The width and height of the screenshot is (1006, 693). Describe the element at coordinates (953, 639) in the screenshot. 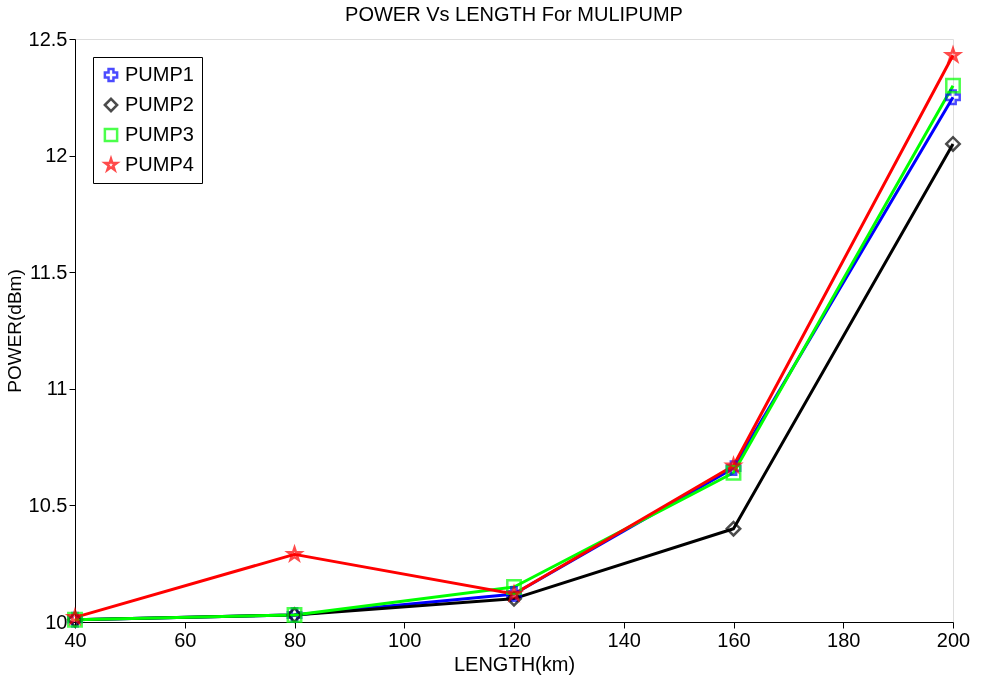

I see `x-tick-label: 200` at that location.